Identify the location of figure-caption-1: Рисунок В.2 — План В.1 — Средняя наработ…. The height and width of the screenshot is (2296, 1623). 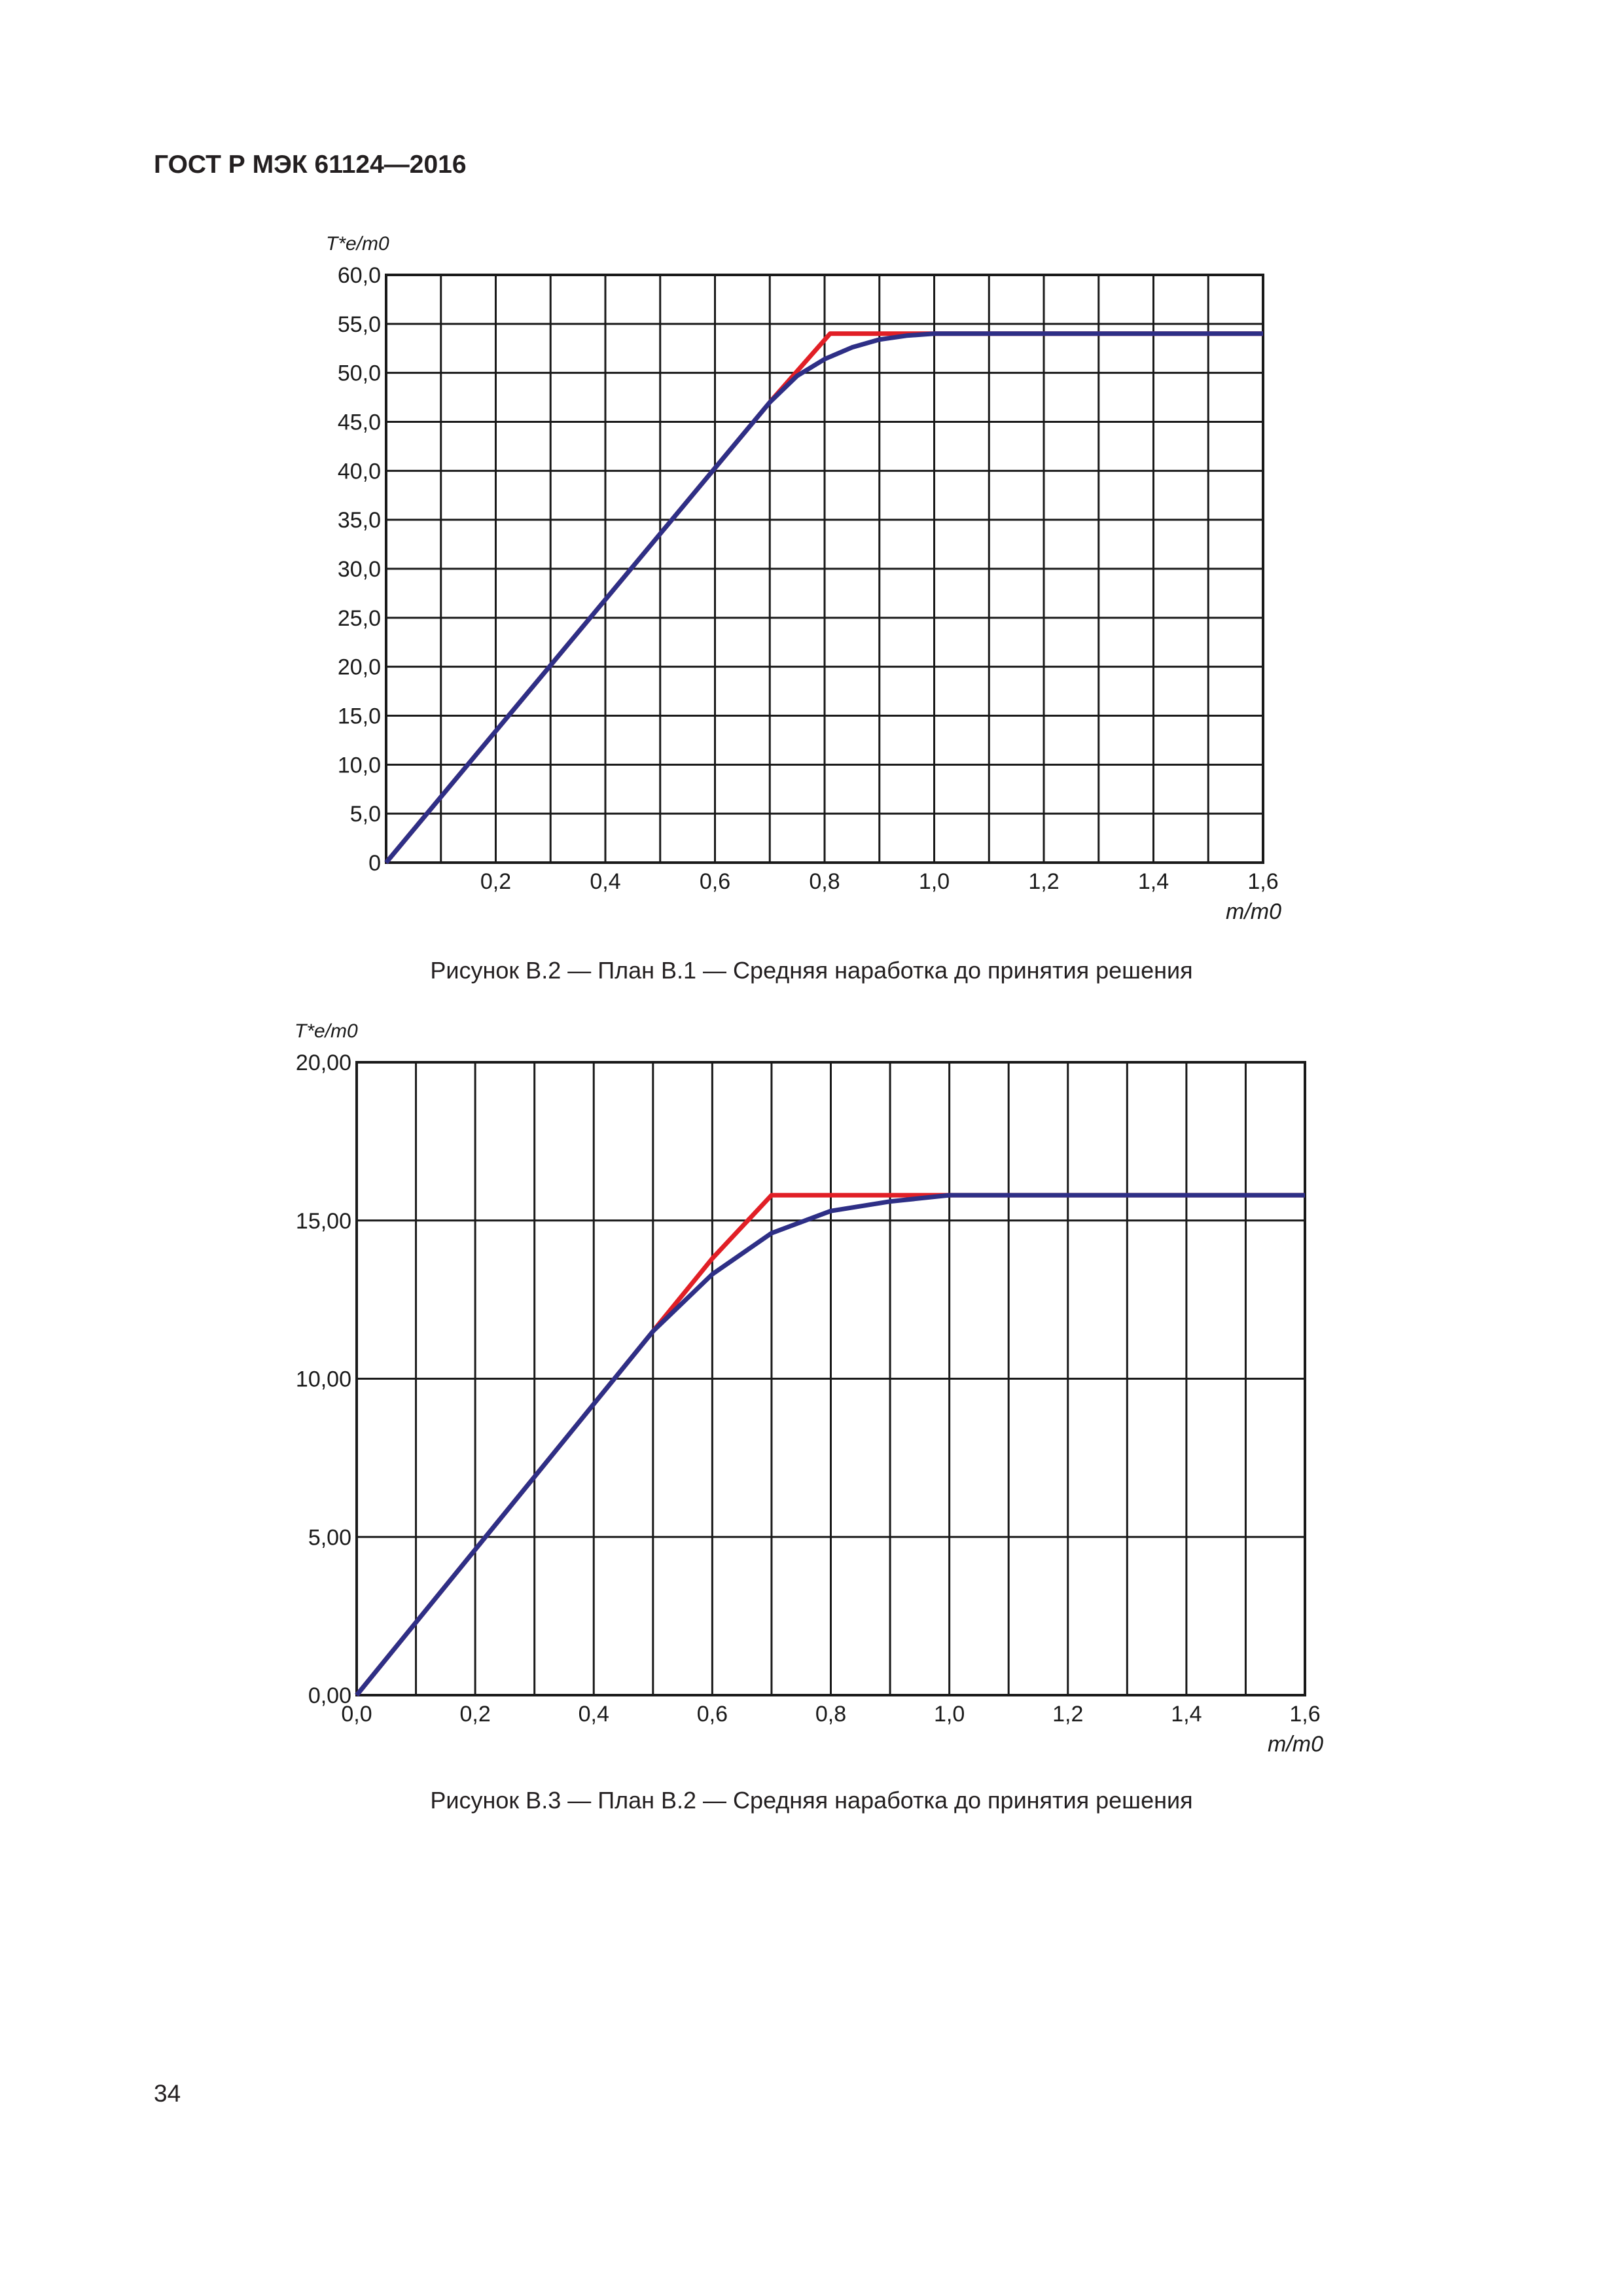
(811, 970).